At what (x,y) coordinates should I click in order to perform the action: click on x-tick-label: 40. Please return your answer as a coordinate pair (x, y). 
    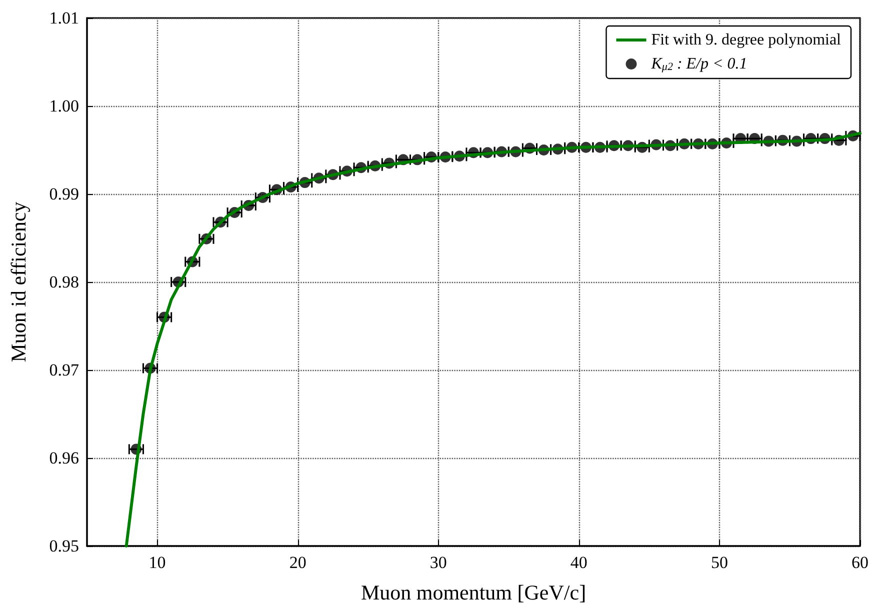
    Looking at the image, I should click on (579, 562).